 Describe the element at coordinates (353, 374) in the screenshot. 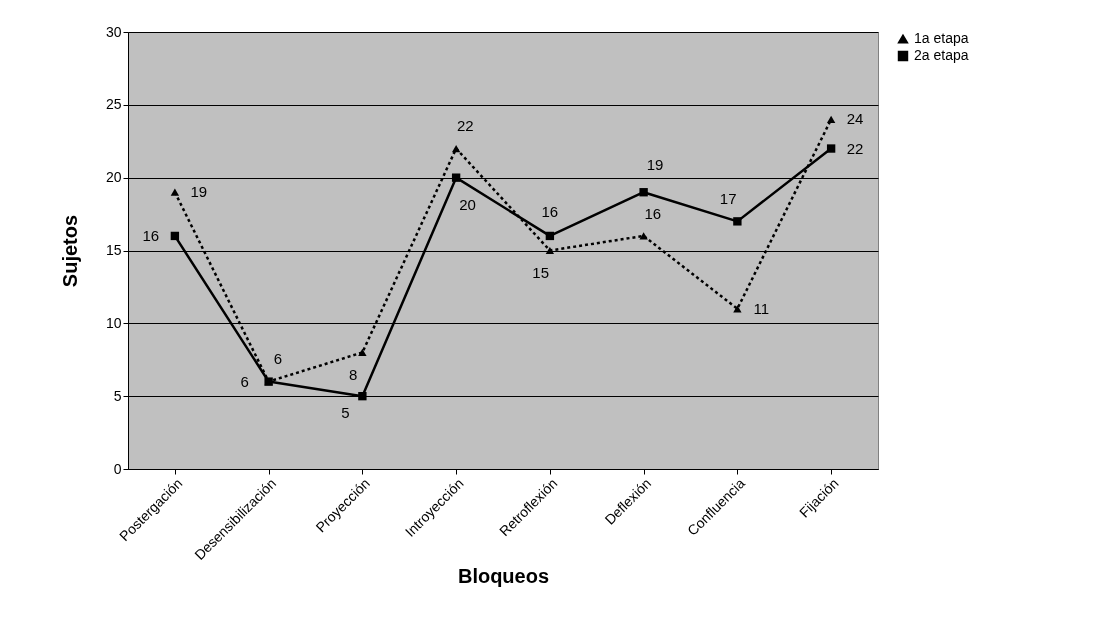

I see `data-label: 8` at that location.